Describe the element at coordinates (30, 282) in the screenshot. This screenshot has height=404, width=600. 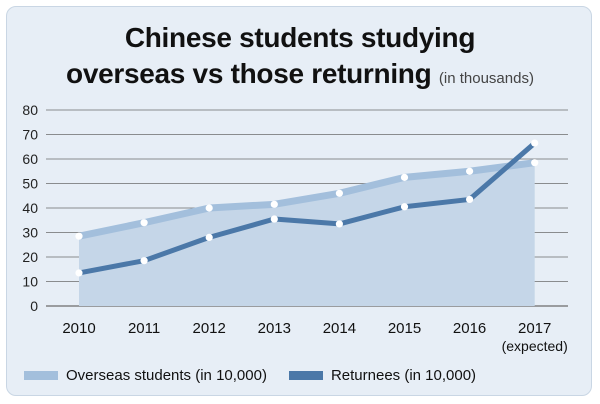
I see `y-tick-label: 10` at that location.